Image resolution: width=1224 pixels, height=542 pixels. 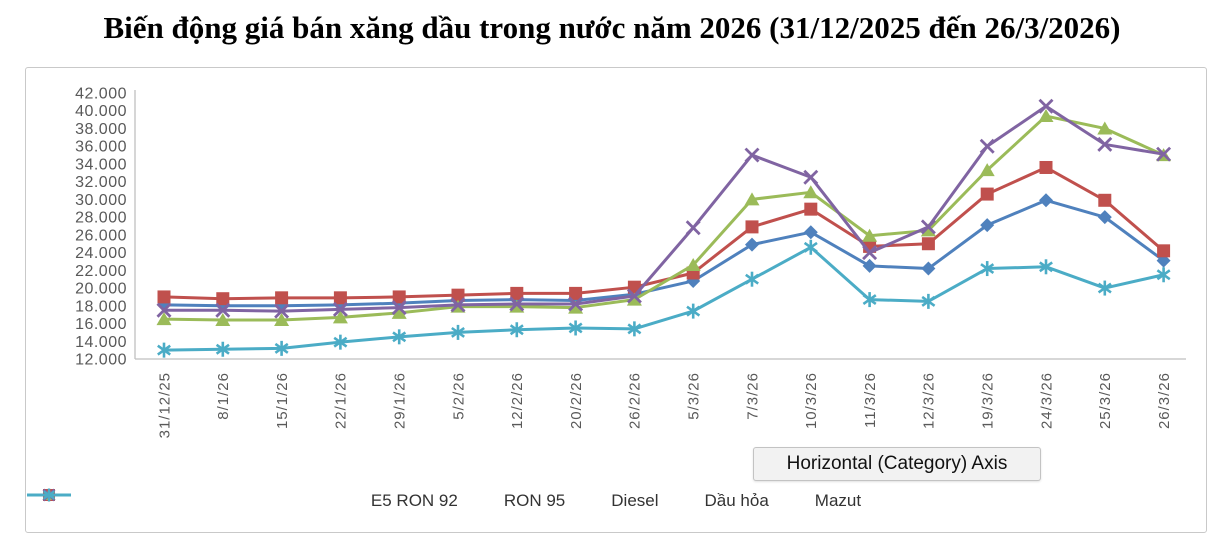 I want to click on y-axis-tick-label: 16.000, so click(x=101, y=324).